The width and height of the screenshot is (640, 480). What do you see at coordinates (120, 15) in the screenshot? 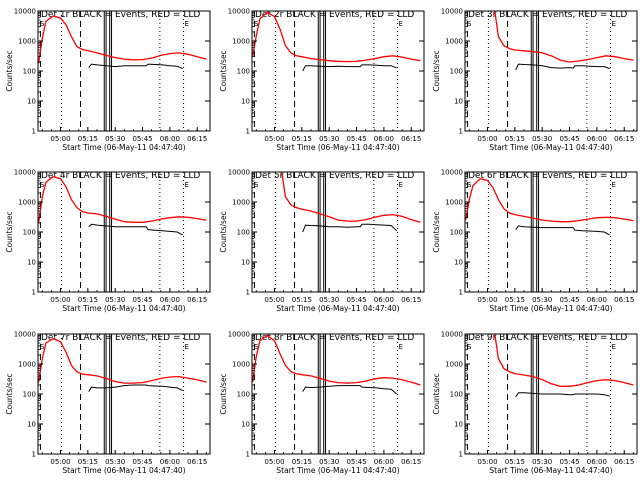
I see `panel-title: Det 1r BLACK = Events, RED = LLD` at bounding box center [120, 15].